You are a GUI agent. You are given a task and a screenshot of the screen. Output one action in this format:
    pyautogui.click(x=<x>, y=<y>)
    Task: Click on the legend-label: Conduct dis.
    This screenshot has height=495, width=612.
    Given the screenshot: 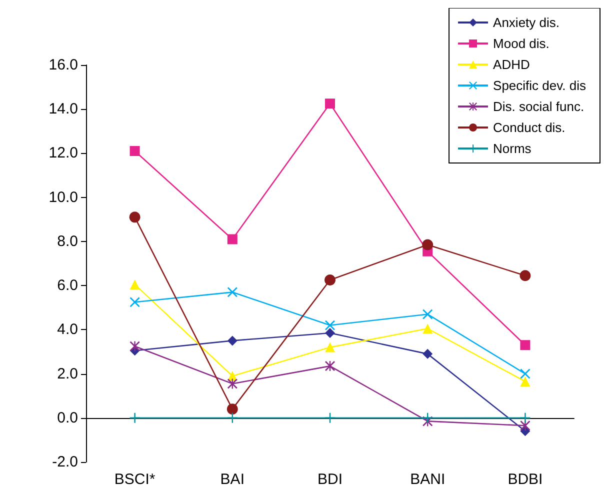 What is the action you would take?
    pyautogui.click(x=529, y=127)
    